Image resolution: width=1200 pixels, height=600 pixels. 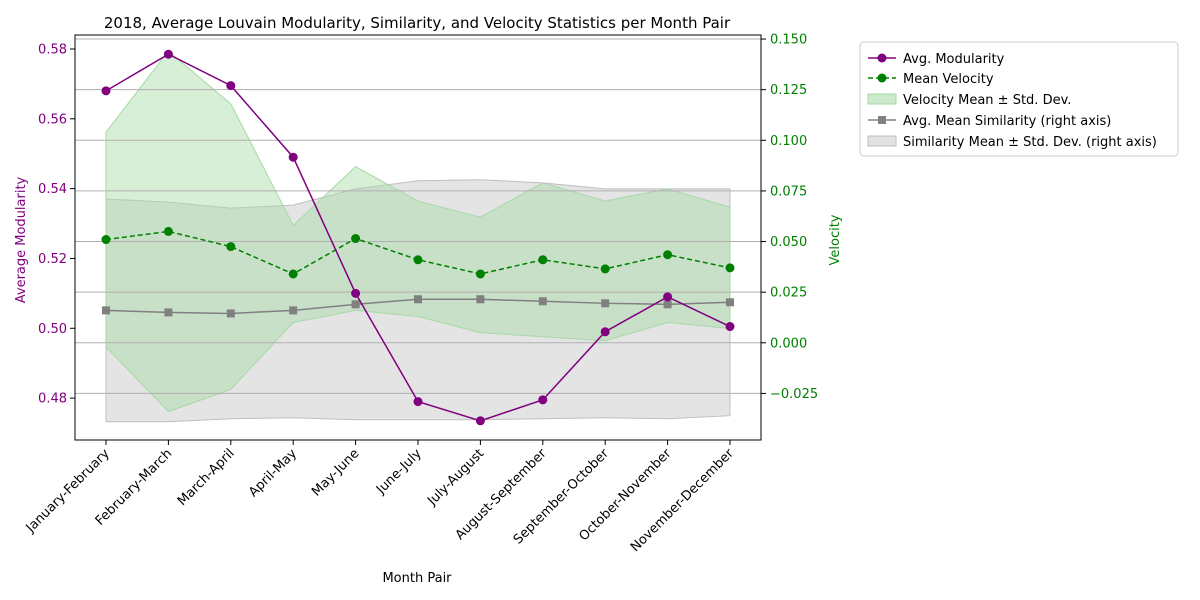 I want to click on legend-label: Avg. Mean Similarity (right axis), so click(x=1007, y=121).